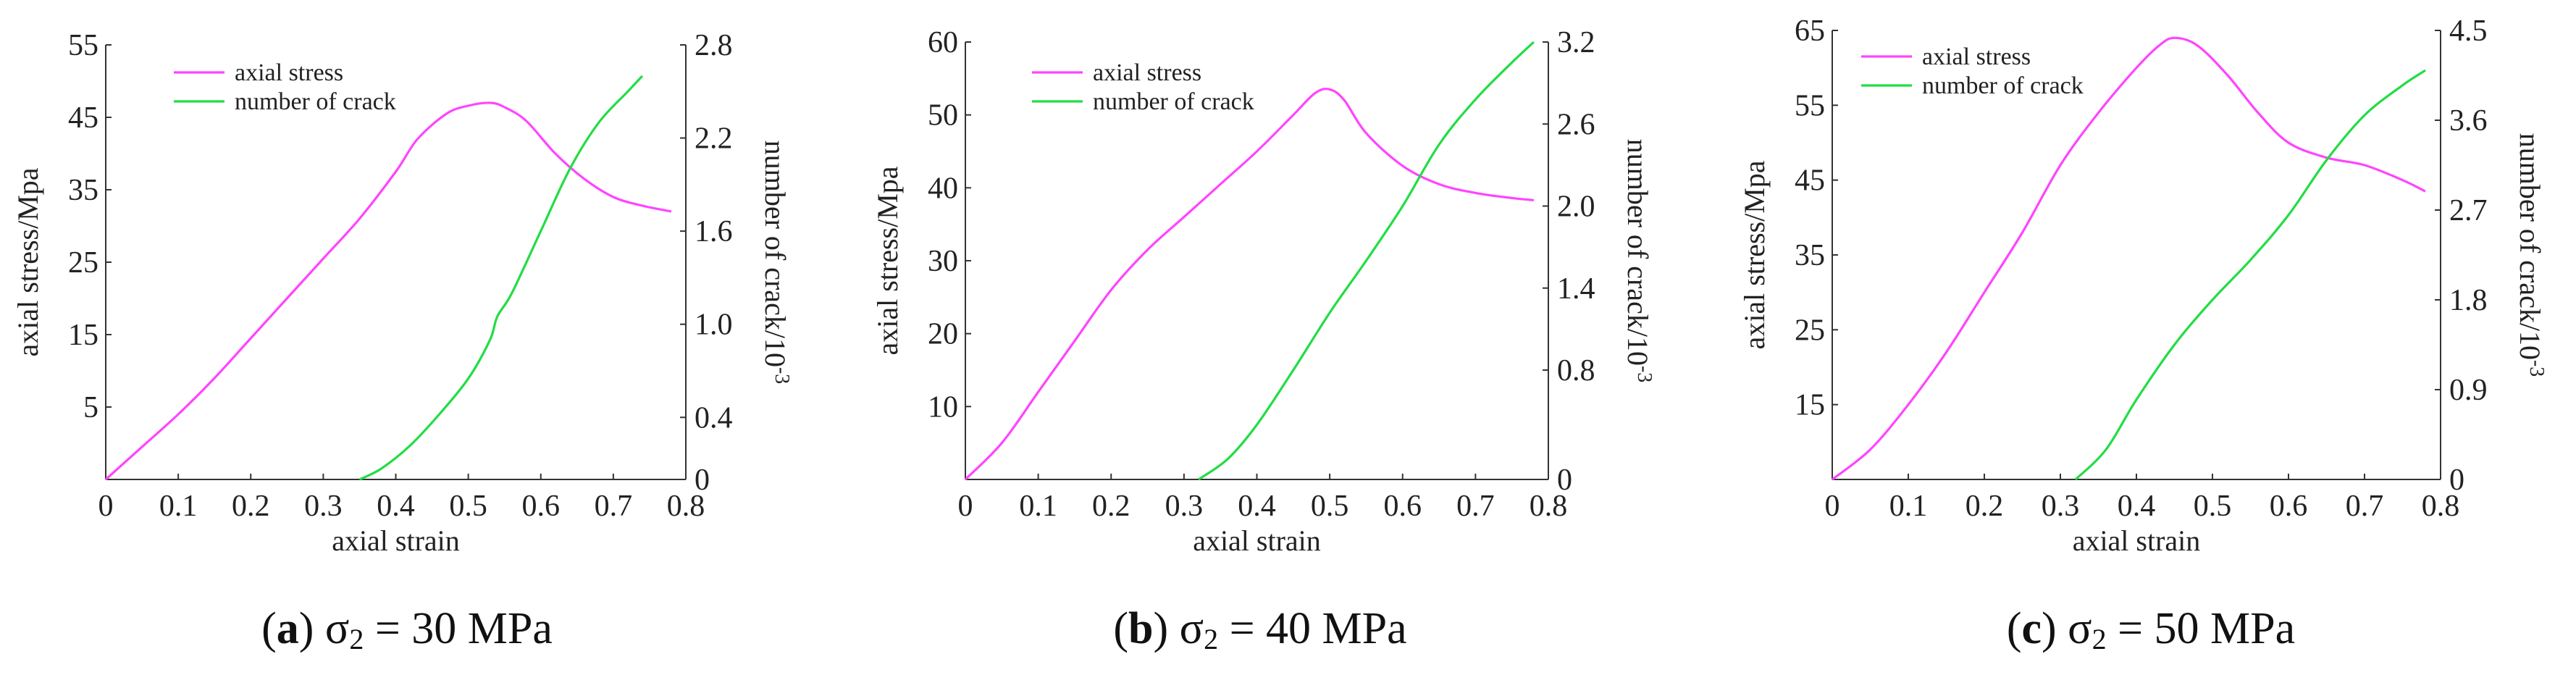 This screenshot has width=2576, height=696. What do you see at coordinates (2468, 31) in the screenshot?
I see `y2-tick-label: 4.5` at bounding box center [2468, 31].